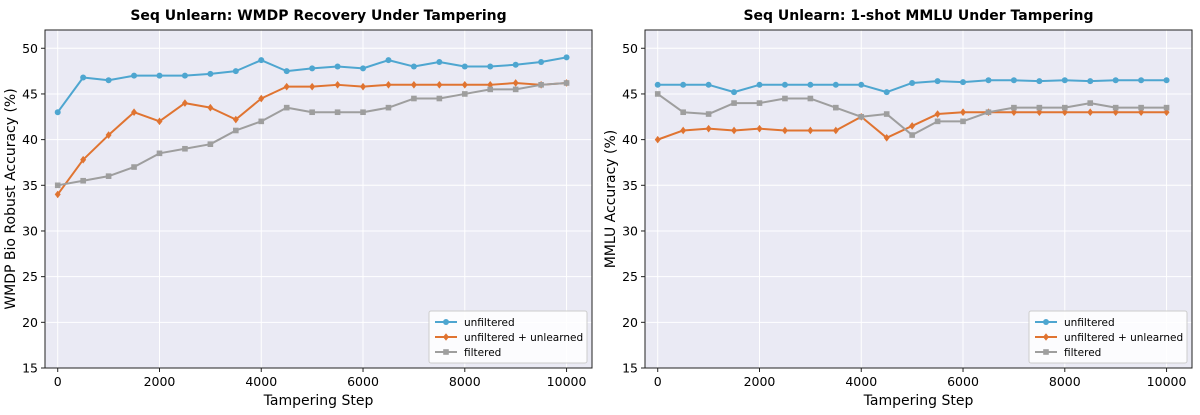  I want to click on y-tick-label: 45, so click(30, 93).